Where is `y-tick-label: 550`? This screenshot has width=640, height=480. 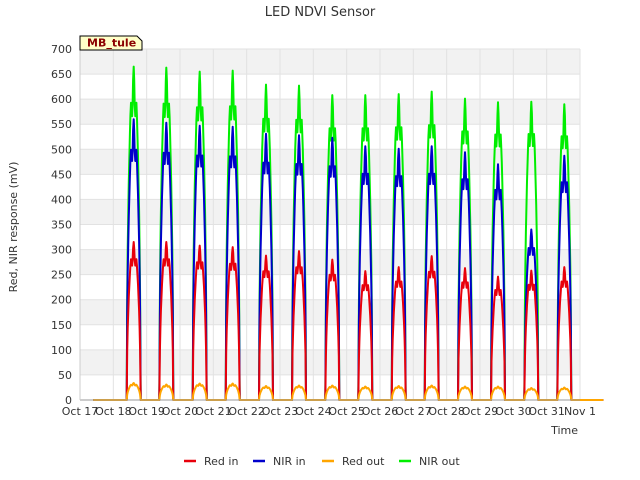
y-tick-label: 550 is located at coordinates (61, 124).